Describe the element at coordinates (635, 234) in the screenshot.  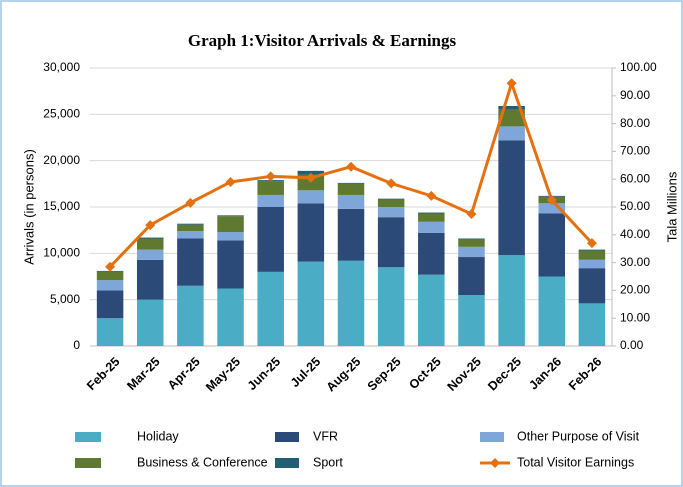
I see `y2-tick-label: 40.00` at that location.